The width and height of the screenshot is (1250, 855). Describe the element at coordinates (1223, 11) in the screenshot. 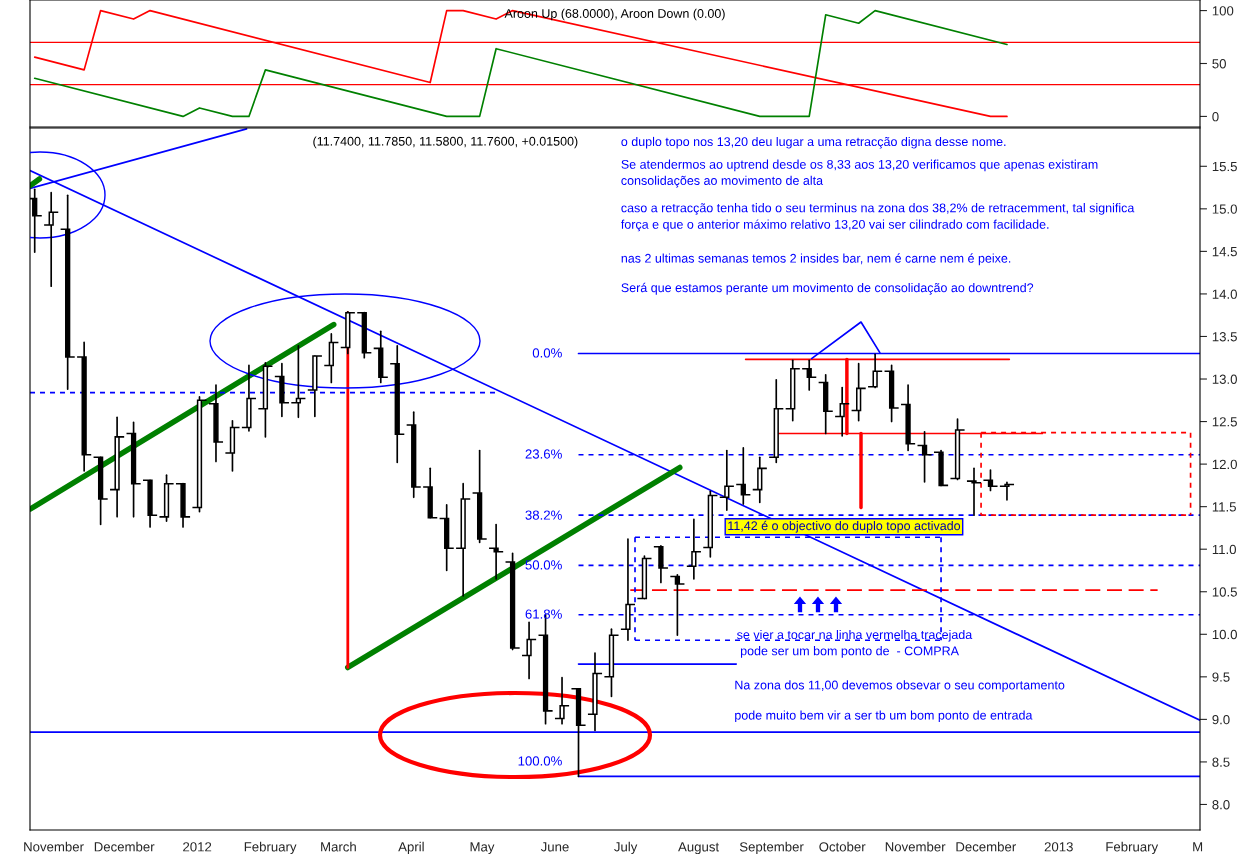

I see `y-tick-label: 100` at that location.